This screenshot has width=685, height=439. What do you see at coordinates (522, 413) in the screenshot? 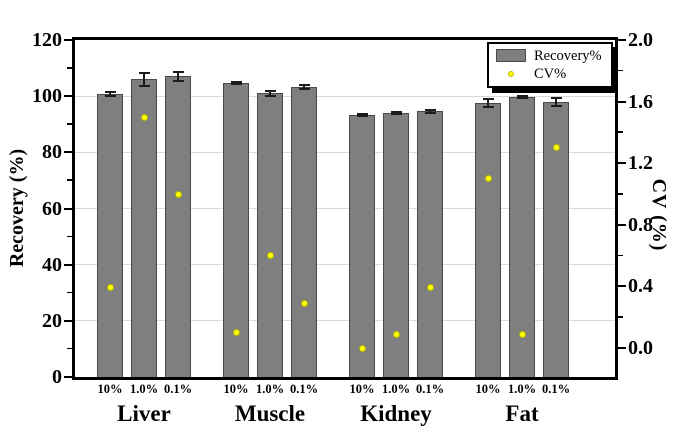
I see `x-group-label: Fat` at bounding box center [522, 413].